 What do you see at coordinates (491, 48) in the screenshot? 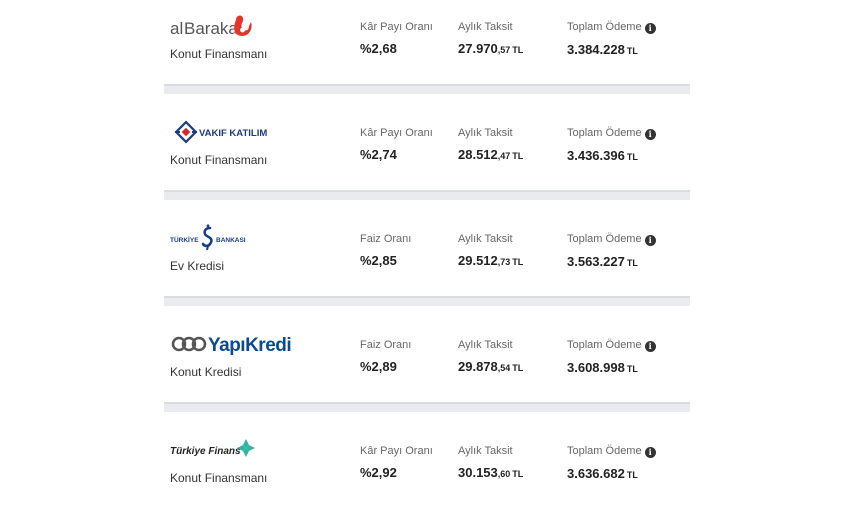
I see `monthly-value: 27.970,57 TL` at bounding box center [491, 48].